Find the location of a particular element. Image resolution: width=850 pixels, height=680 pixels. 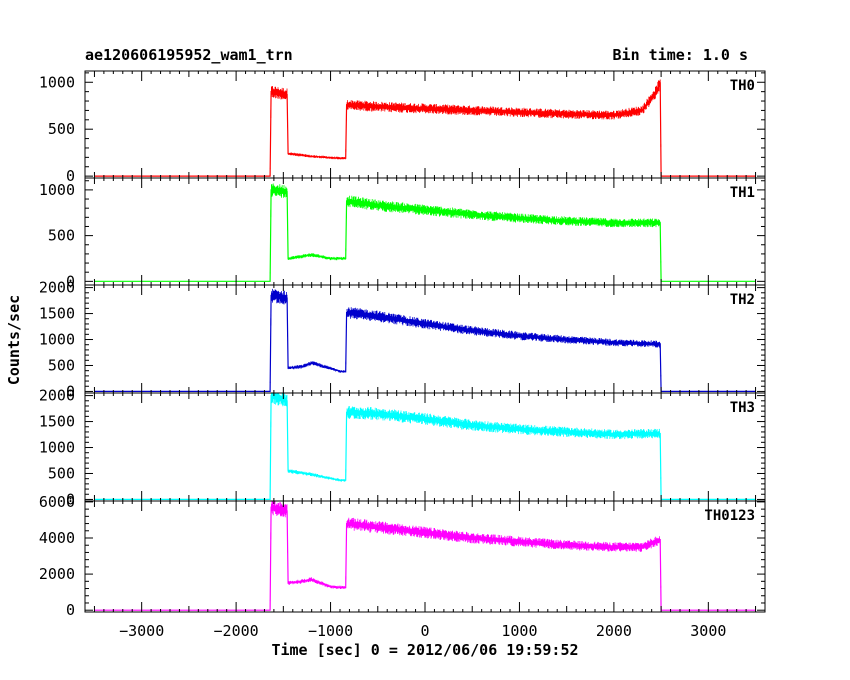

x-tick-label: −3000 is located at coordinates (141, 631).